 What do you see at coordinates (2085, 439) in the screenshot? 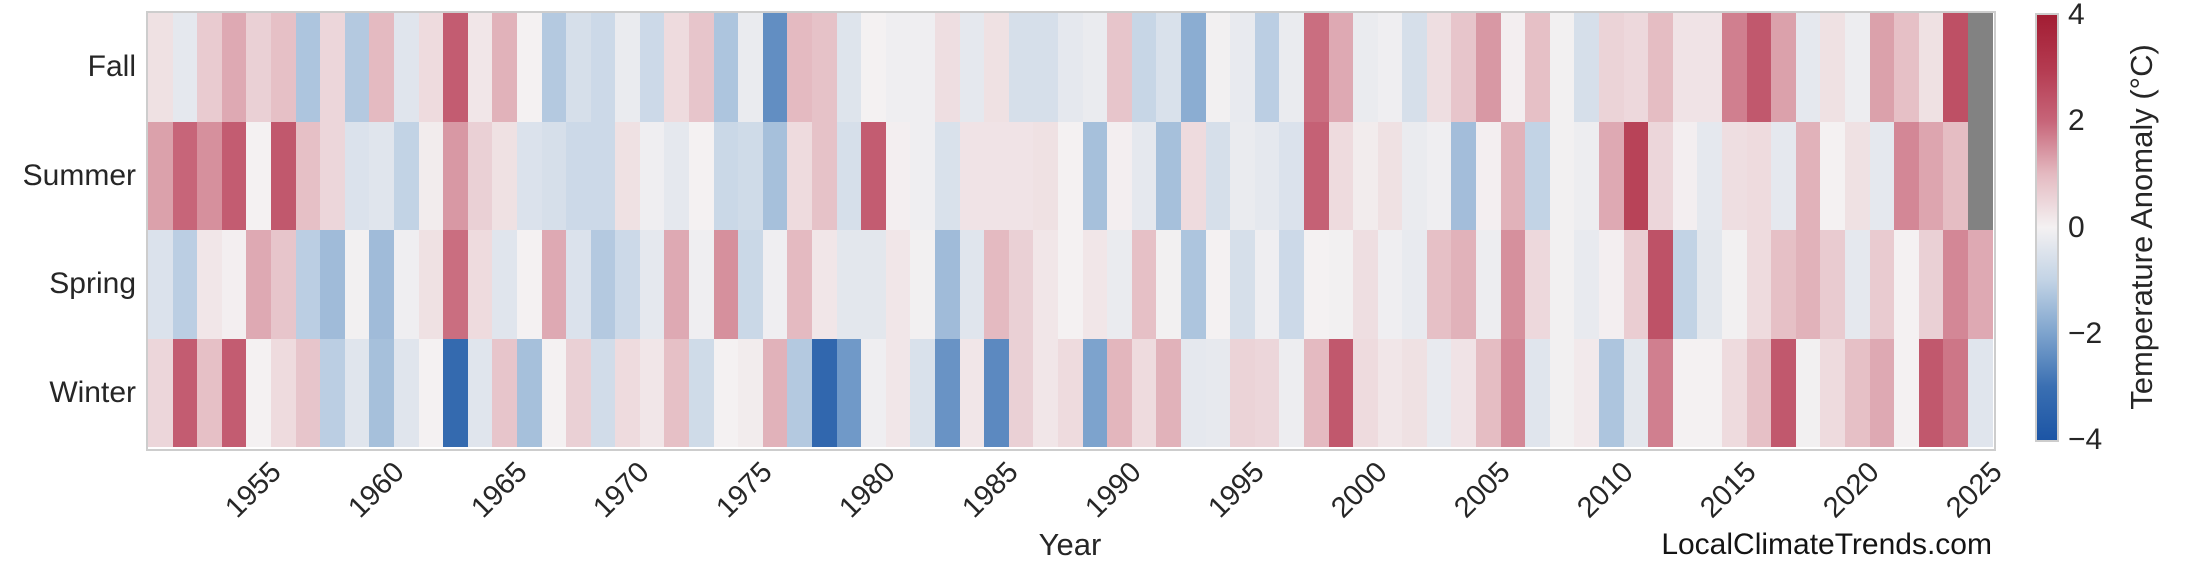
I see `colorbar-tick--4: −4` at bounding box center [2085, 439].